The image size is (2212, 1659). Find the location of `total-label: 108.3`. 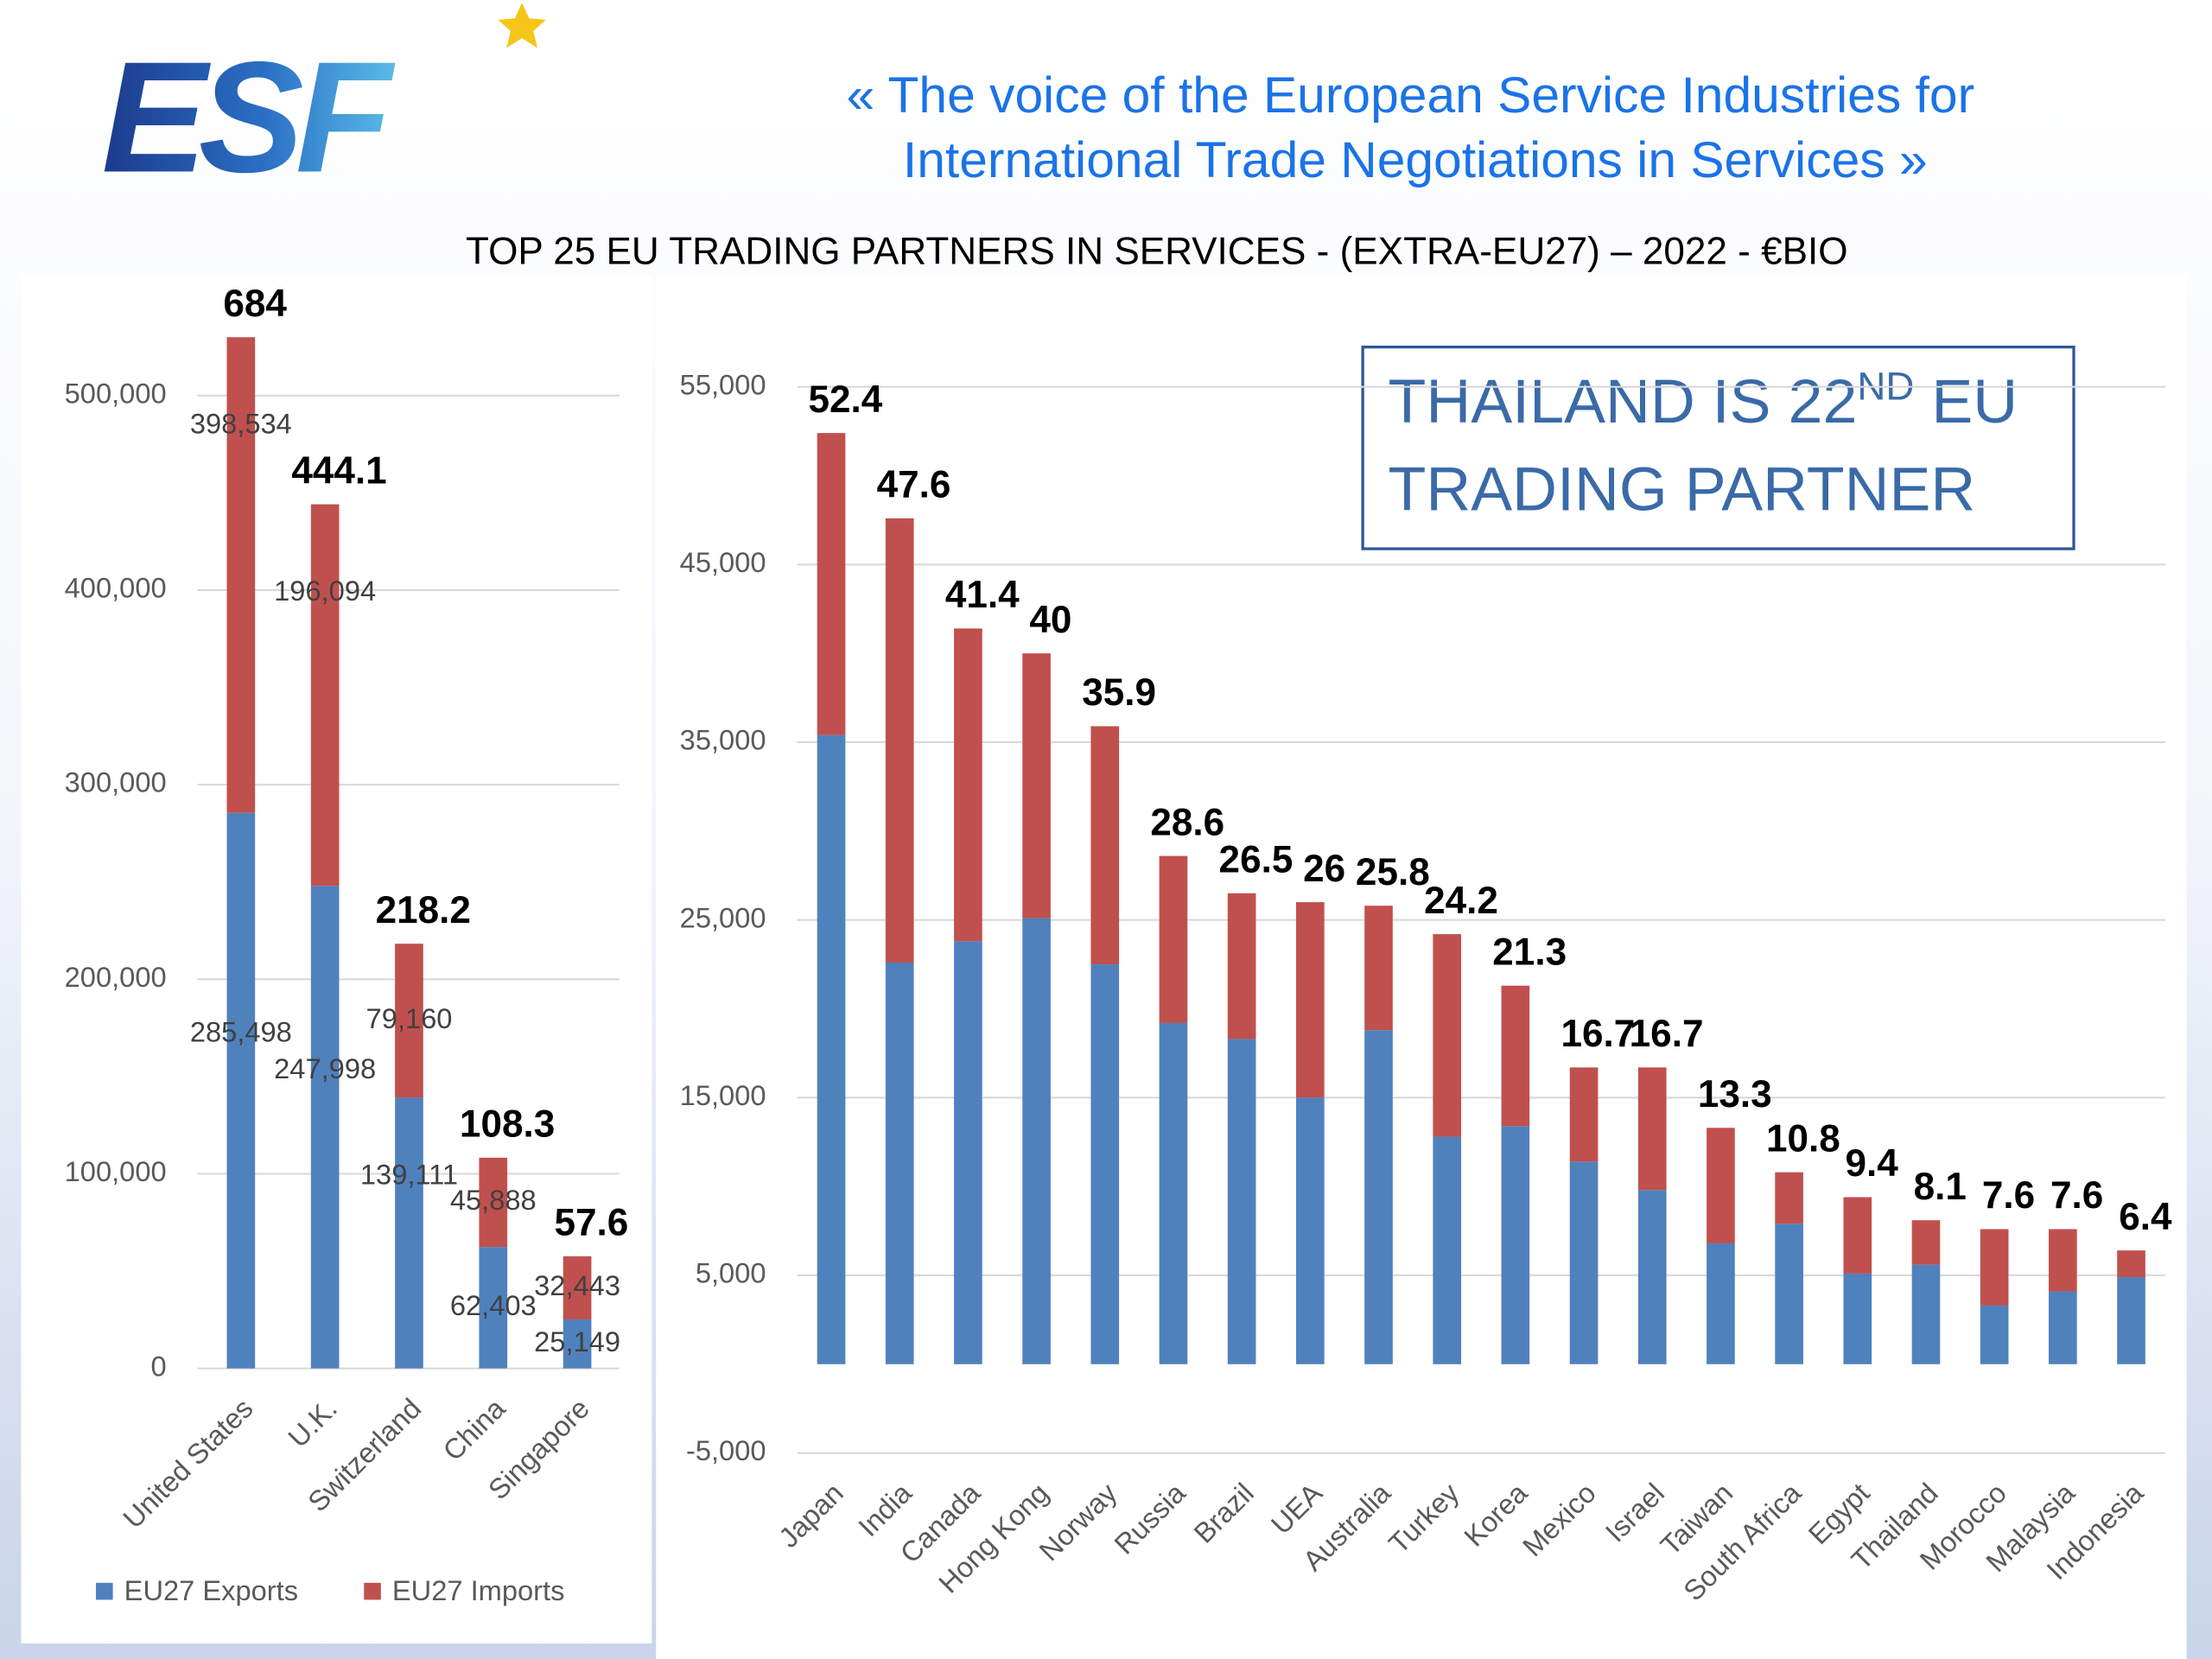

total-label: 108.3 is located at coordinates (507, 1124).